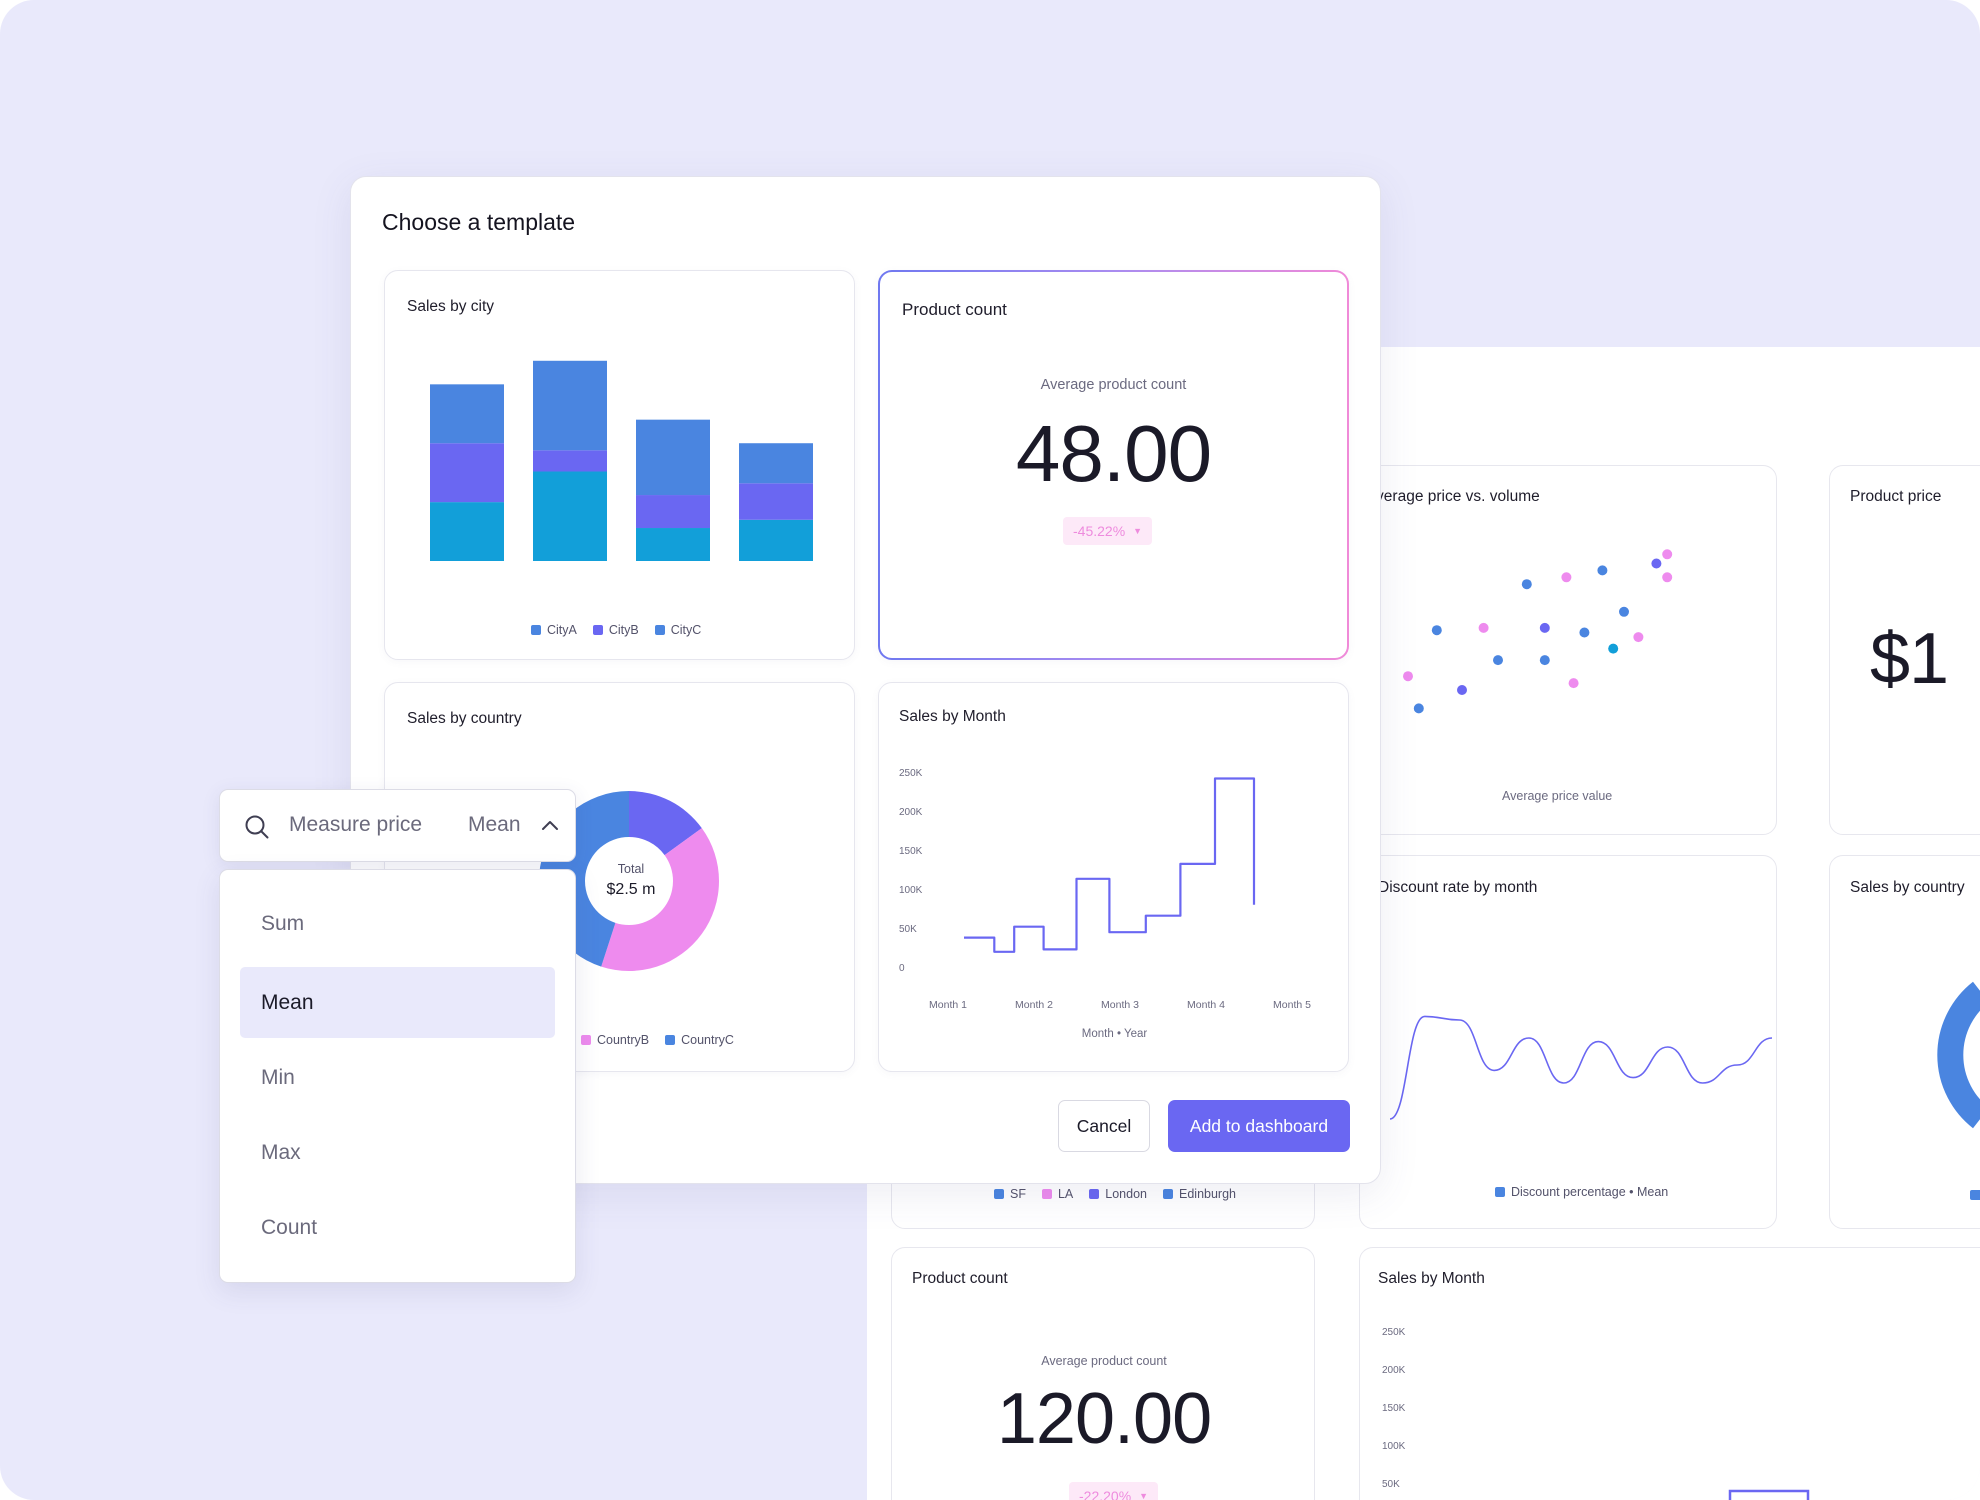  What do you see at coordinates (952, 716) in the screenshot?
I see `template-card-title: Sales by Month` at bounding box center [952, 716].